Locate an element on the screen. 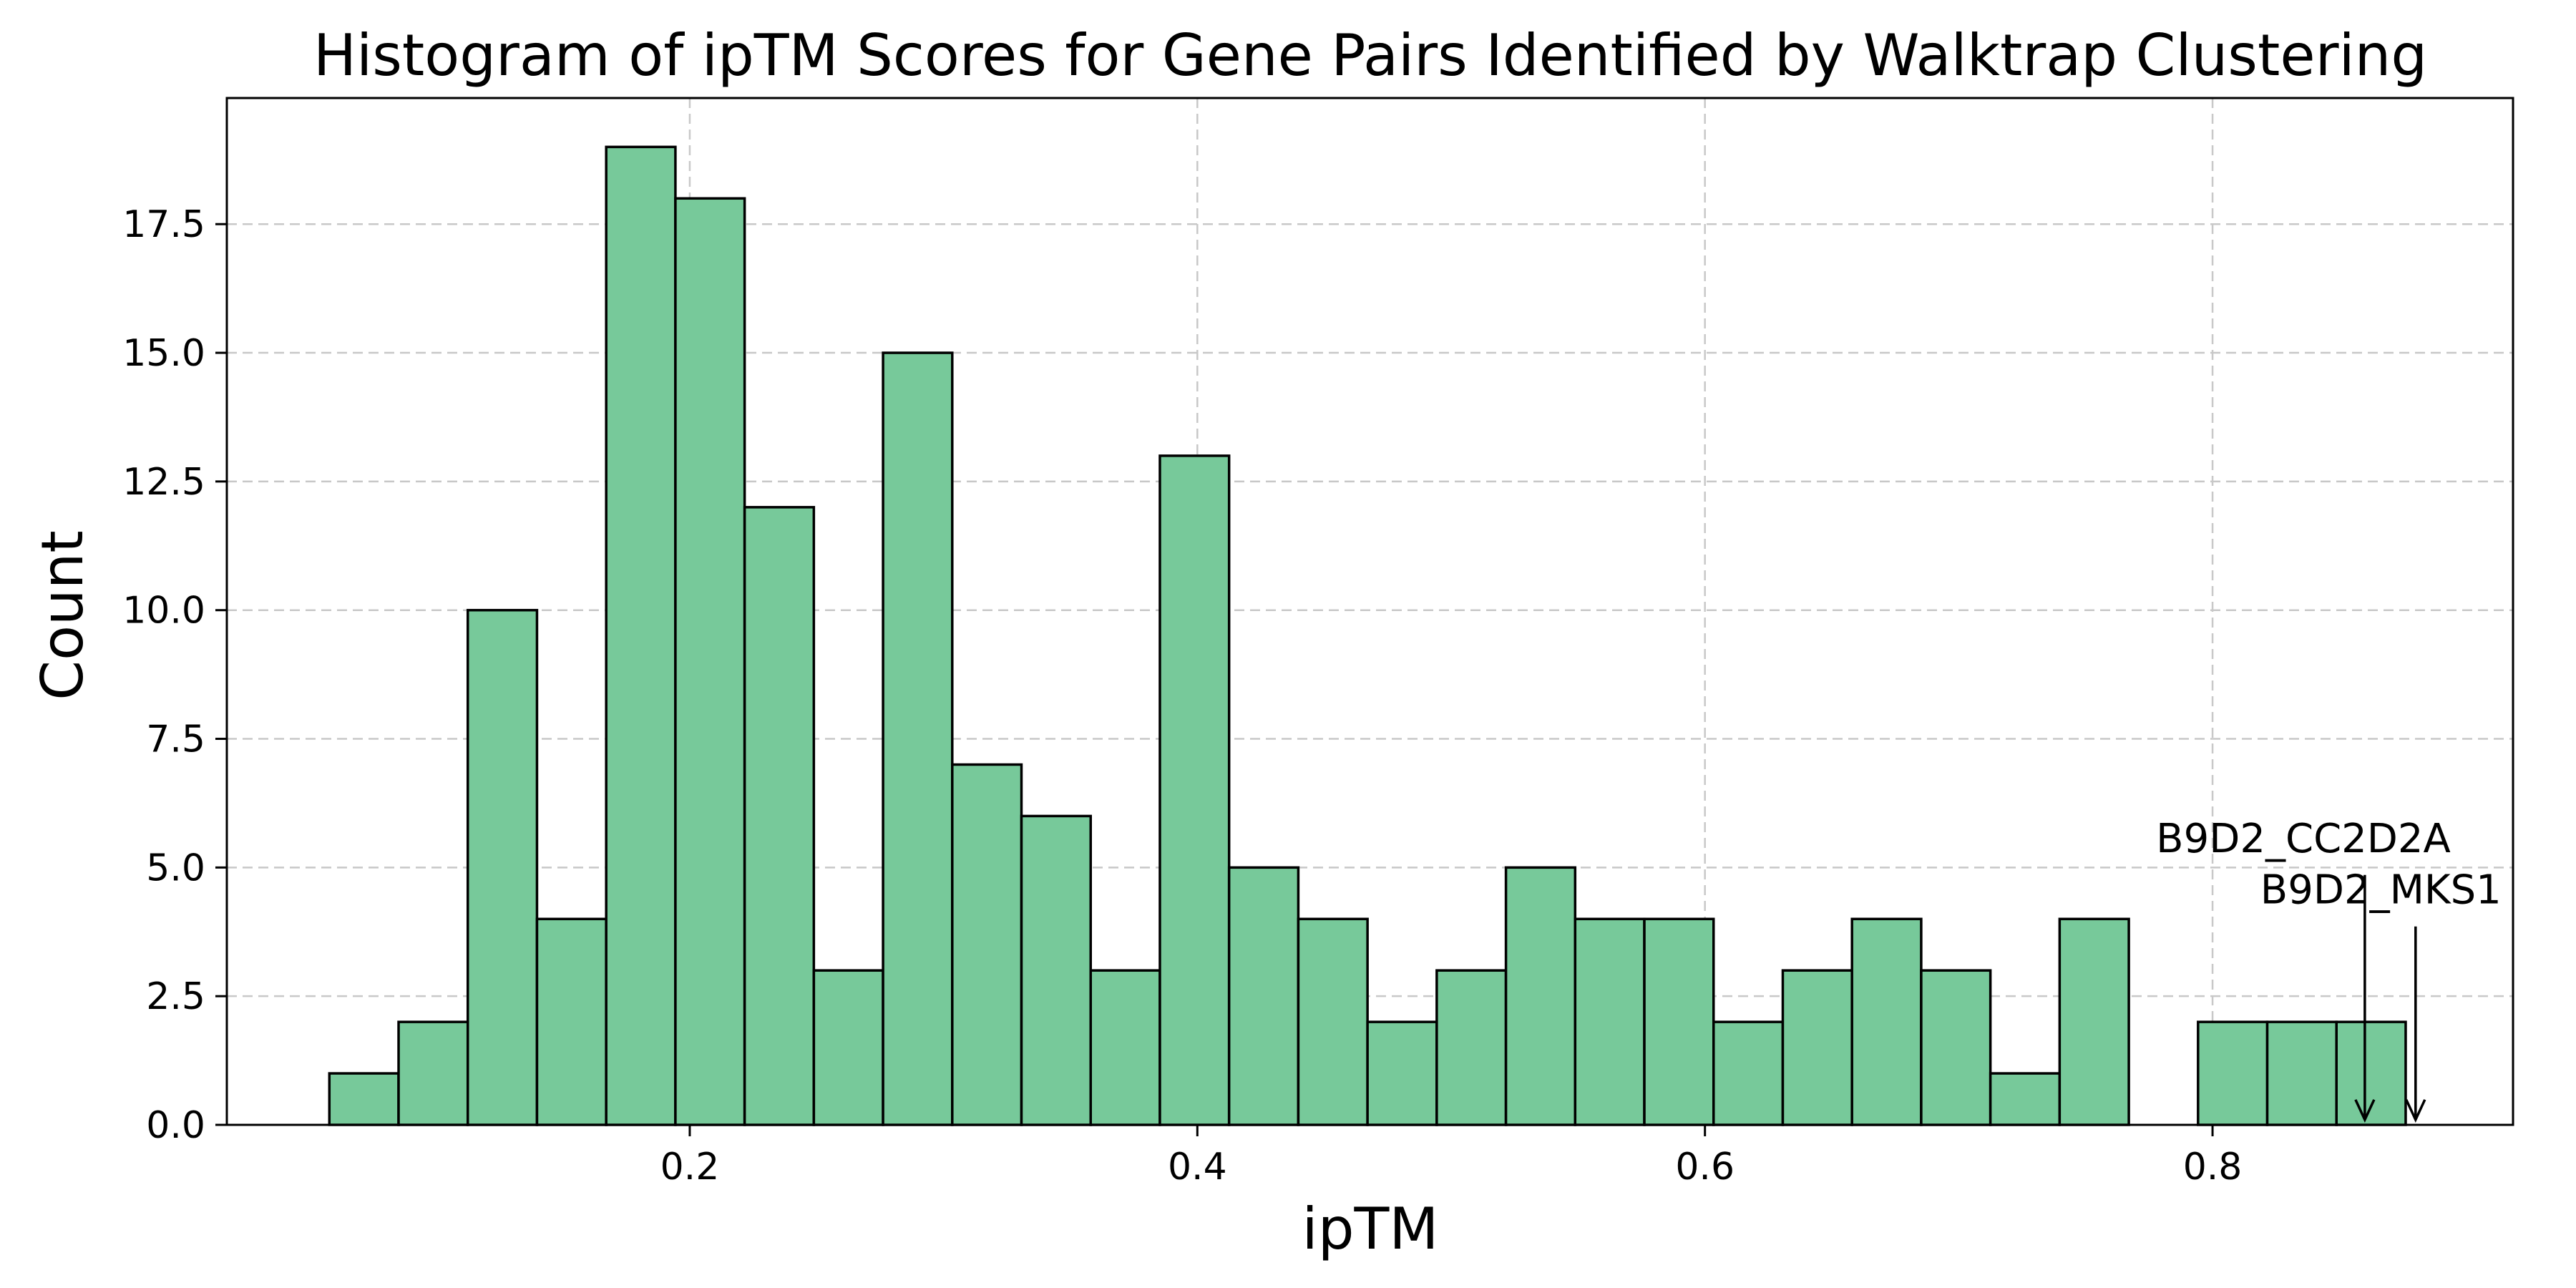 The image size is (2576, 1288). annotation-label: B9D2_MKS1 is located at coordinates (2381, 890).